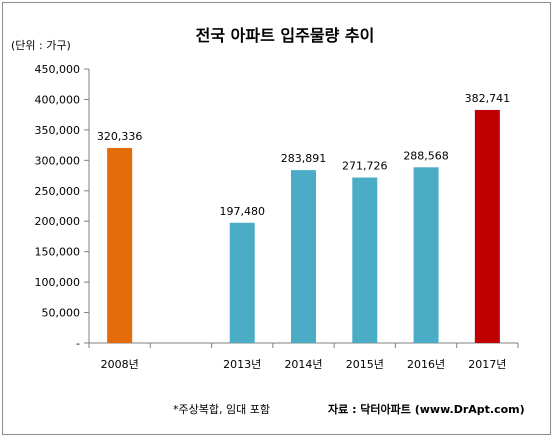  Describe the element at coordinates (304, 158) in the screenshot. I see `data-label: 283,891` at that location.